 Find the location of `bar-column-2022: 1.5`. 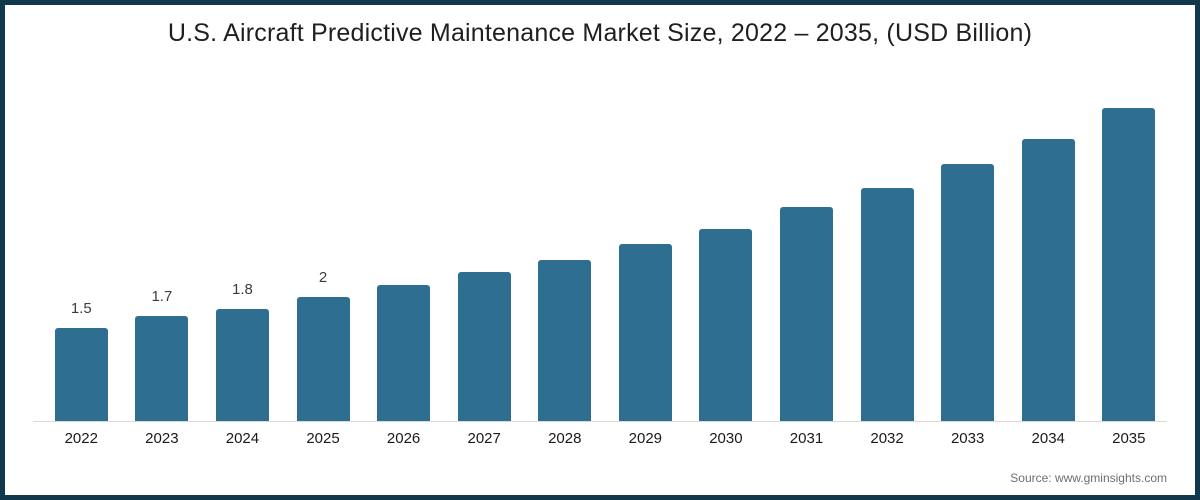

bar-column-2022: 1.5 is located at coordinates (81, 248).